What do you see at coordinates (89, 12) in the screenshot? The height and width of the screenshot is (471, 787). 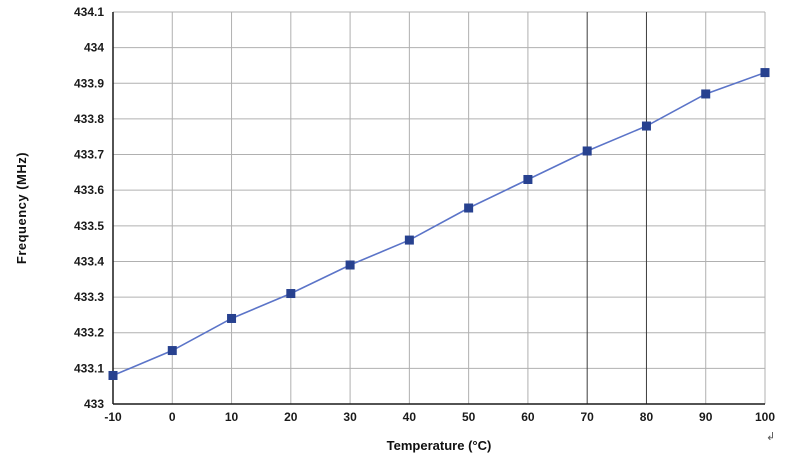 I see `y-tick-label: 434.1` at bounding box center [89, 12].